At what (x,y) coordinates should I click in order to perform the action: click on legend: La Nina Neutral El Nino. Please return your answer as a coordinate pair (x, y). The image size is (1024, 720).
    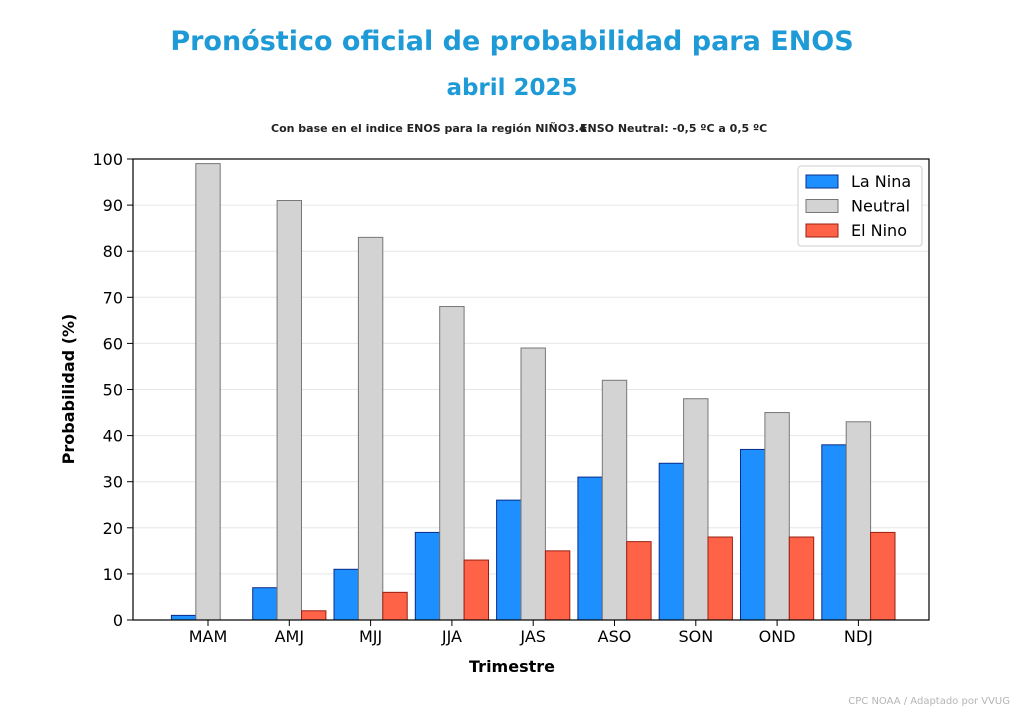
    Looking at the image, I should click on (860, 206).